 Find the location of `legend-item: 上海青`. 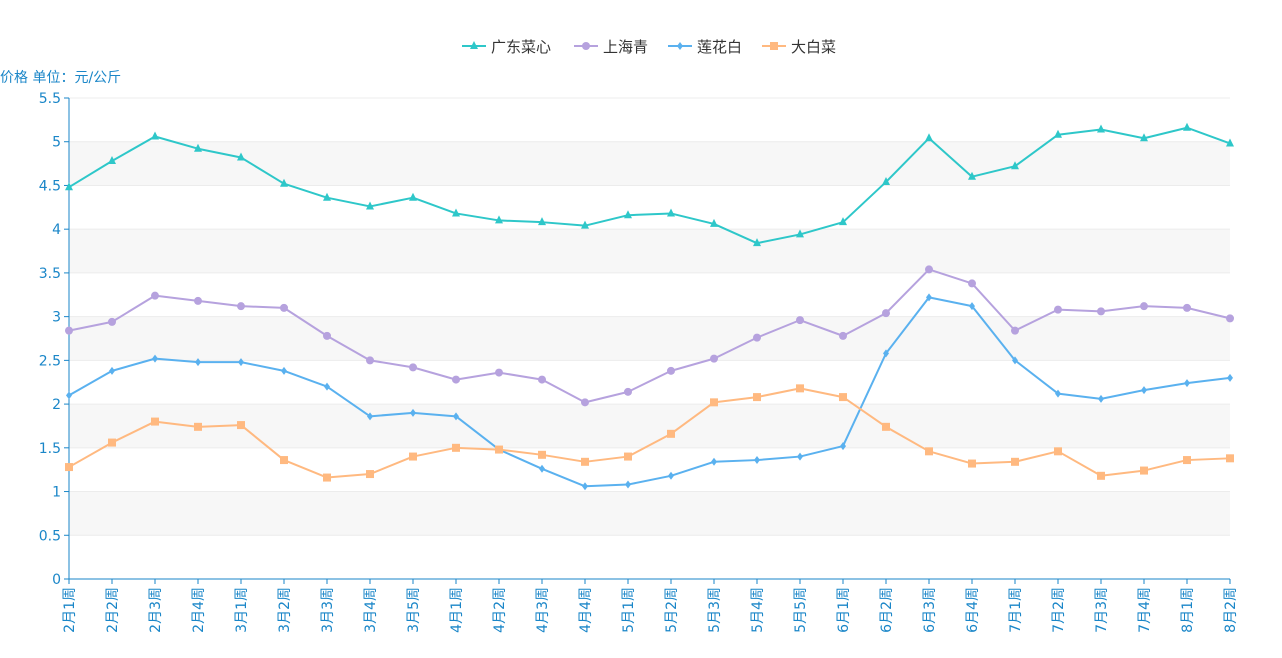

legend-item: 上海青 is located at coordinates (611, 47).